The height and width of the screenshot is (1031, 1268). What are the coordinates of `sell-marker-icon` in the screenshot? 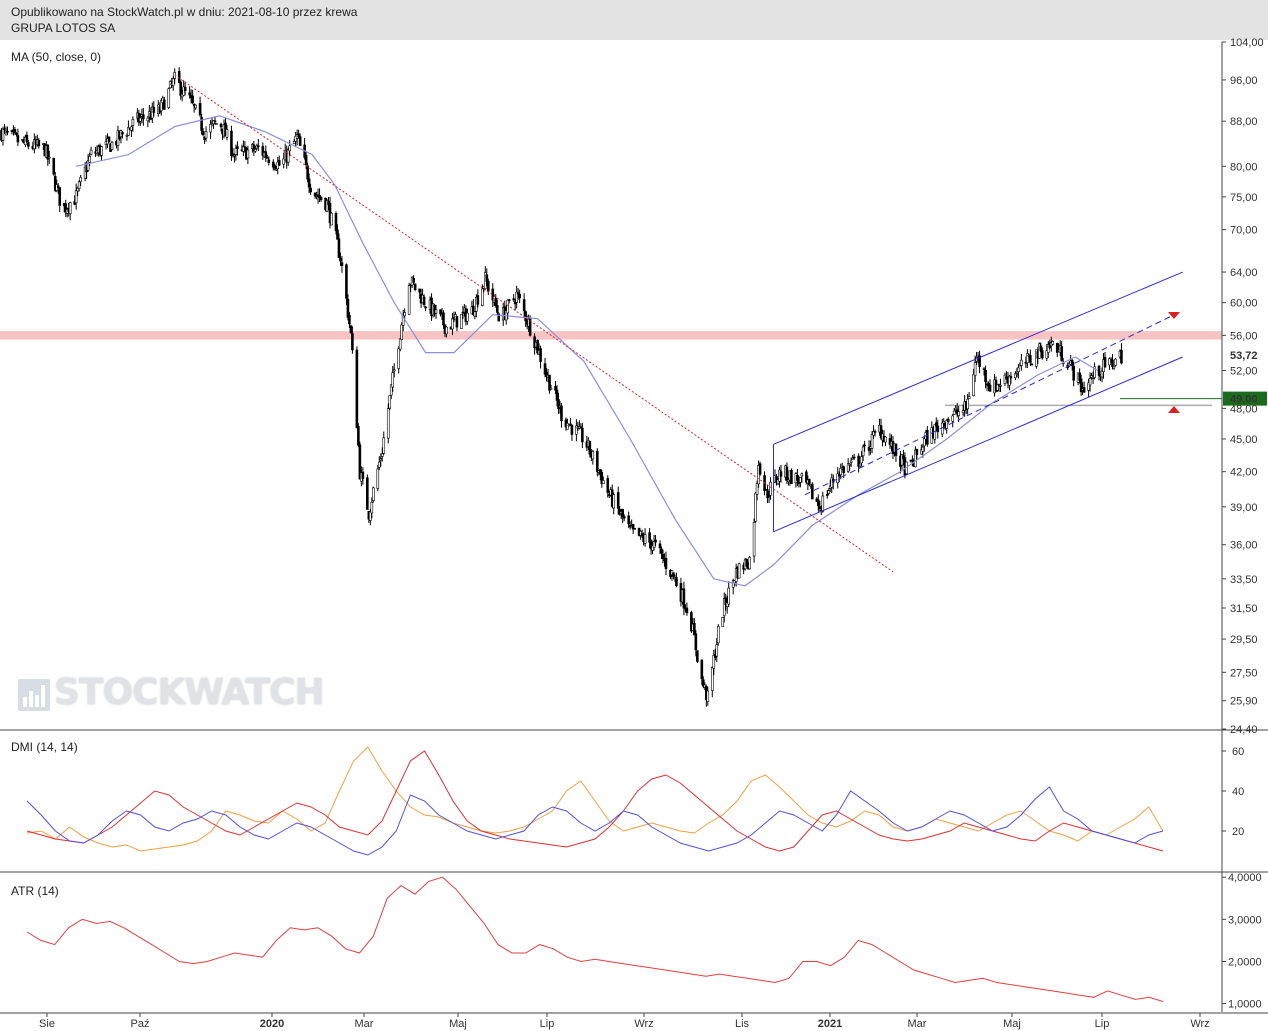 It's located at (1174, 315).